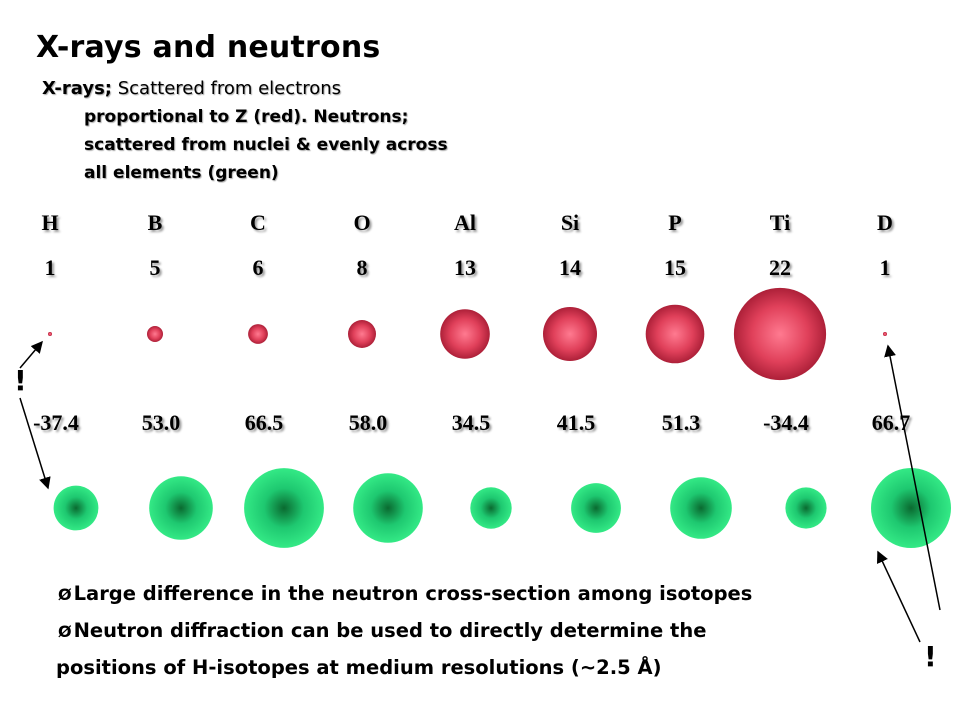 The height and width of the screenshot is (720, 960). Describe the element at coordinates (227, 88) in the screenshot. I see `intro-line1: Scattered from electrons` at that location.